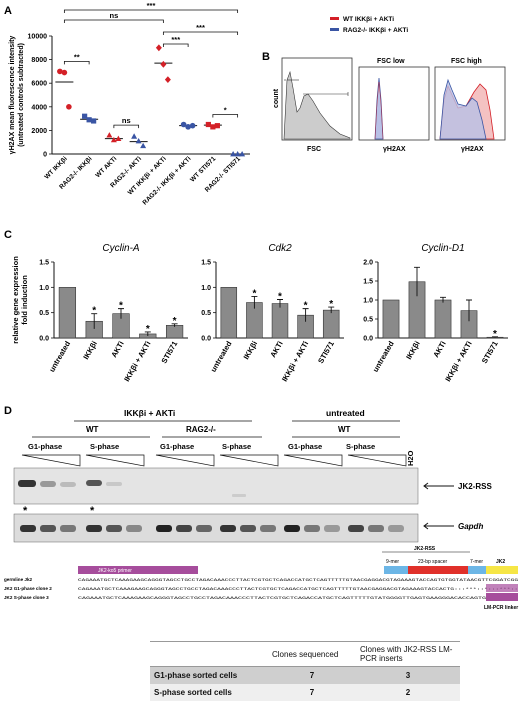 The height and width of the screenshot is (710, 520). What do you see at coordinates (276, 98) in the screenshot?
I see `histogram-ylabel: count` at bounding box center [276, 98].